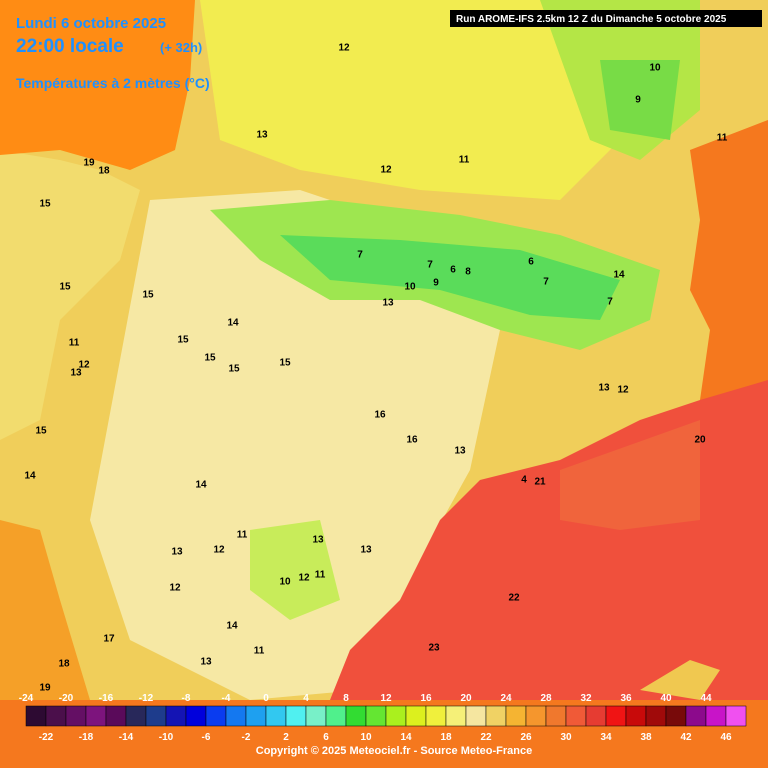 The height and width of the screenshot is (773, 768). Describe the element at coordinates (706, 698) in the screenshot. I see `scale-label: 44` at that location.